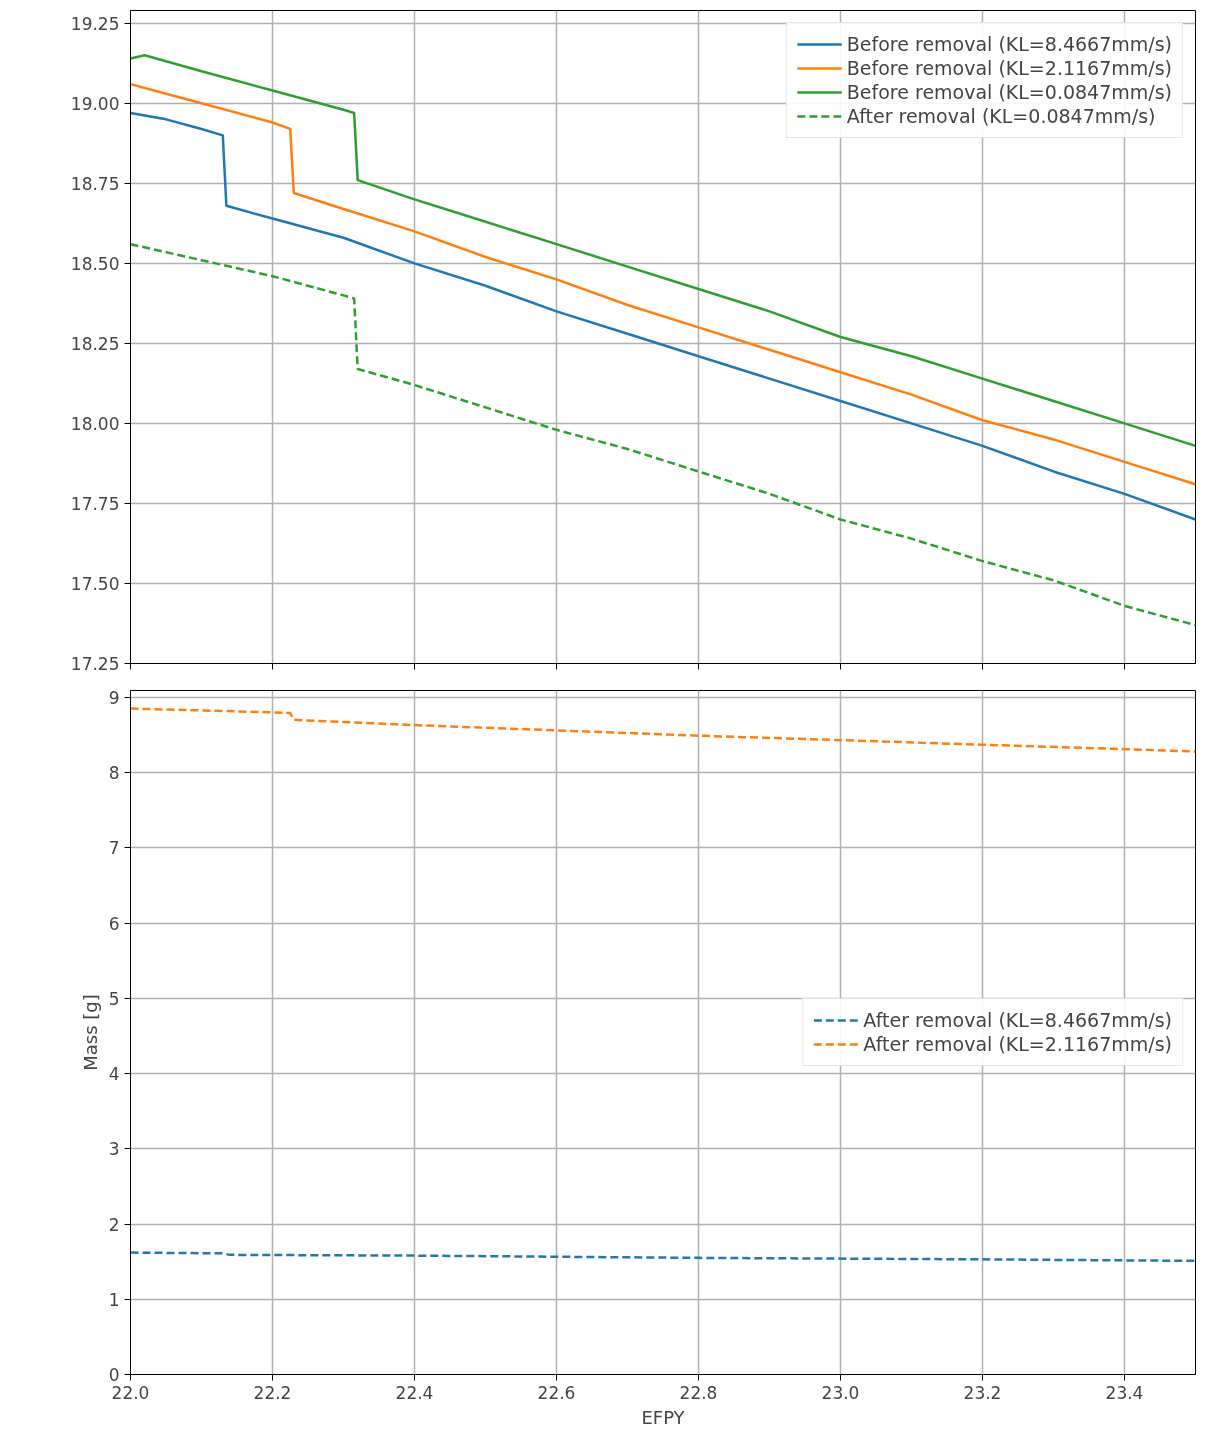 The width and height of the screenshot is (1225, 1456). Describe the element at coordinates (95, 23) in the screenshot. I see `y-tick-label: 19.25` at that location.